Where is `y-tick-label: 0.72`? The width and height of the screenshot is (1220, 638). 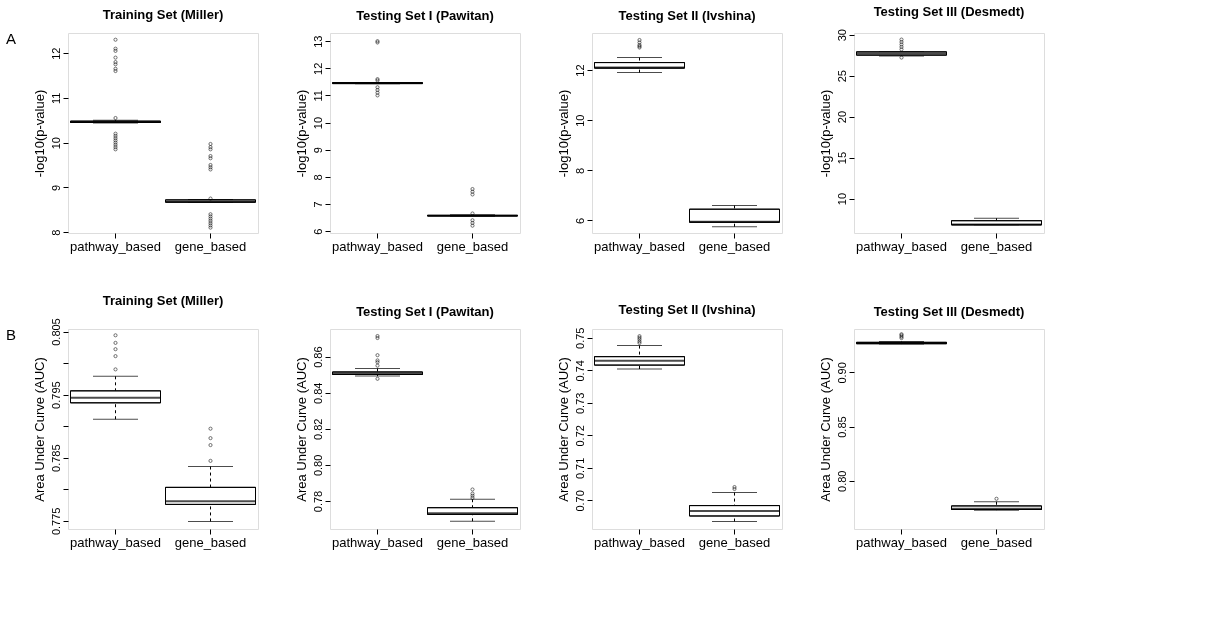 y-tick-label: 0.72 is located at coordinates (579, 436).